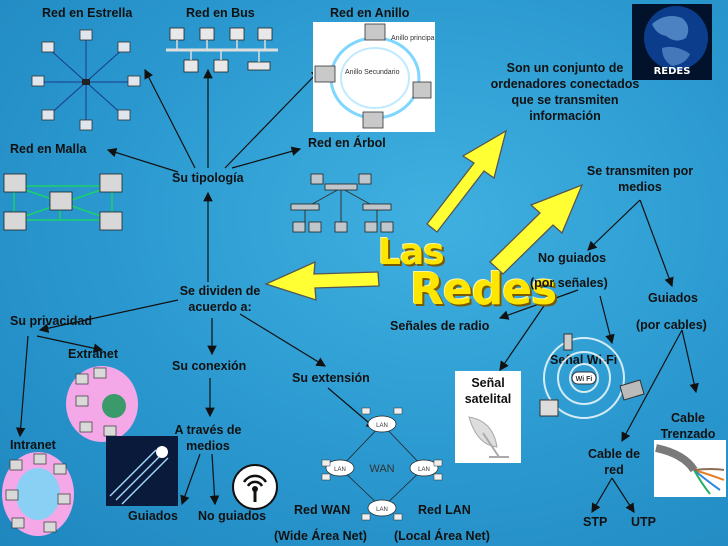  I want to click on label-red-lan: Red LAN, so click(444, 510).